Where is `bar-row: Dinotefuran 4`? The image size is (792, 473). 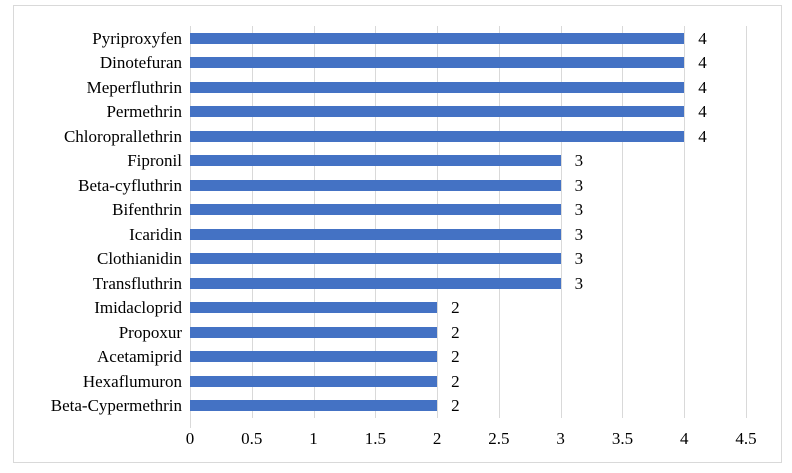 bar-row: Dinotefuran 4 is located at coordinates (397, 63).